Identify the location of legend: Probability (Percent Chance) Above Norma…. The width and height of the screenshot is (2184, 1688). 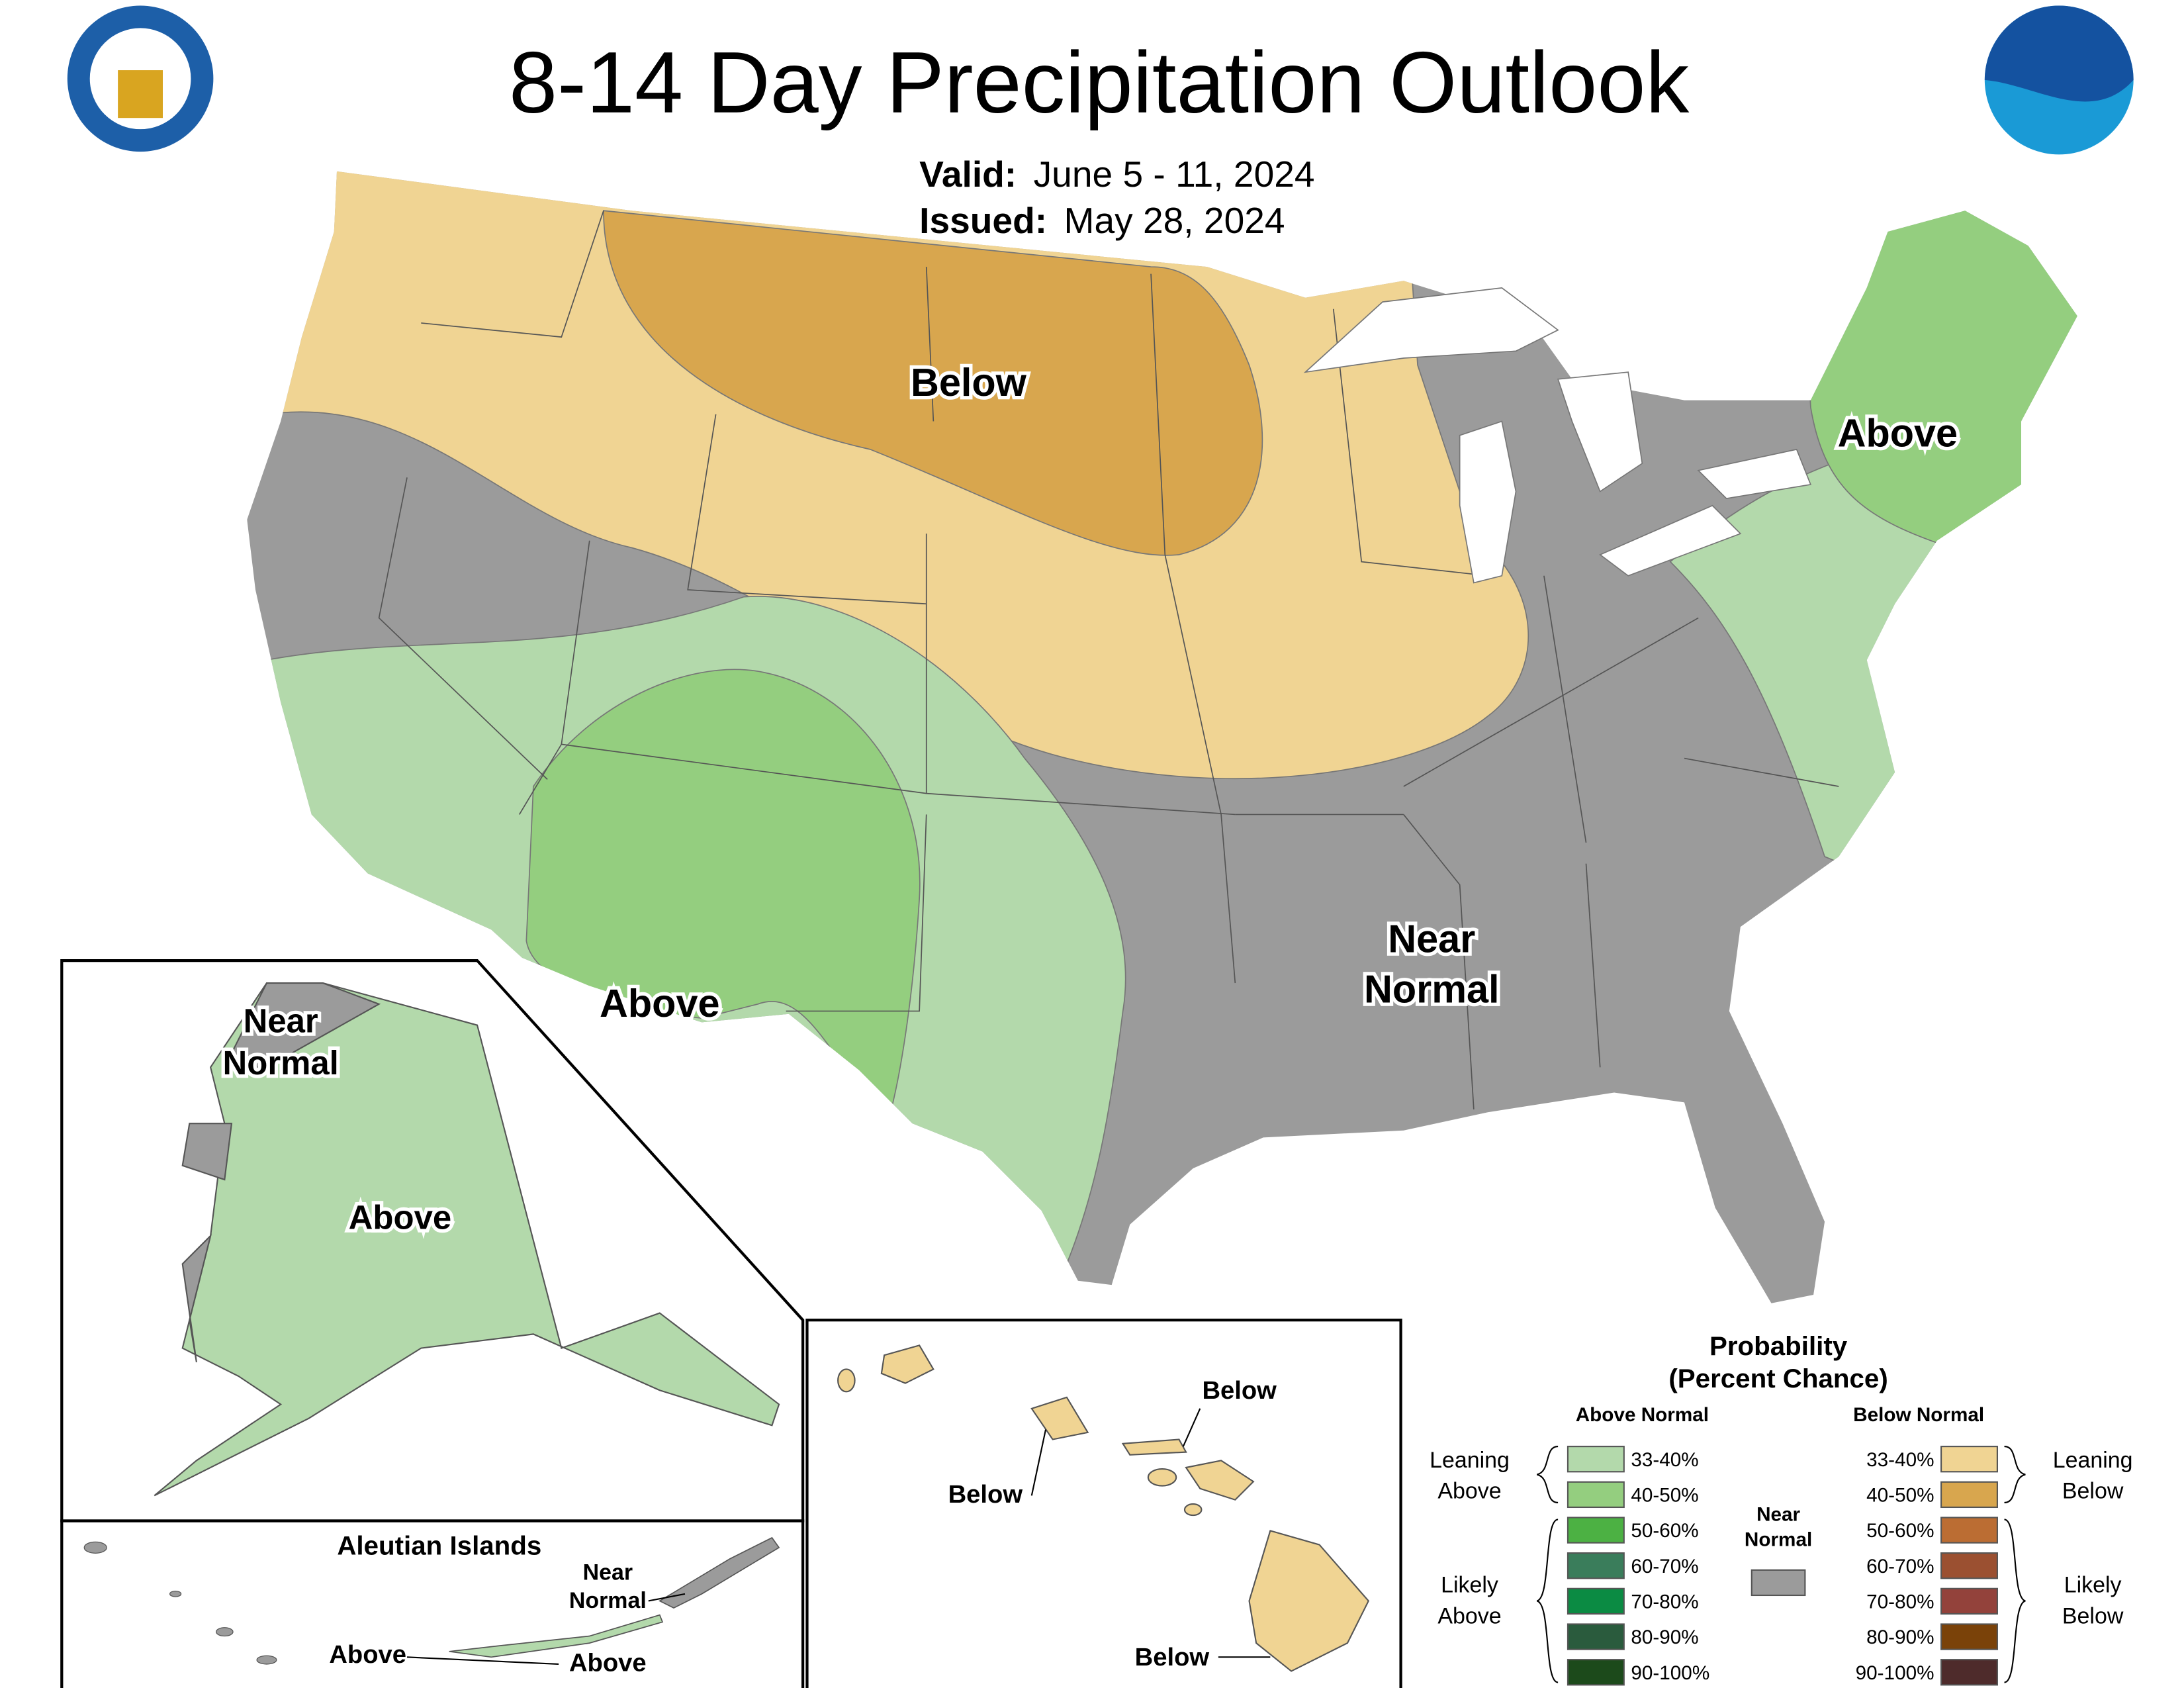
(1781, 1508).